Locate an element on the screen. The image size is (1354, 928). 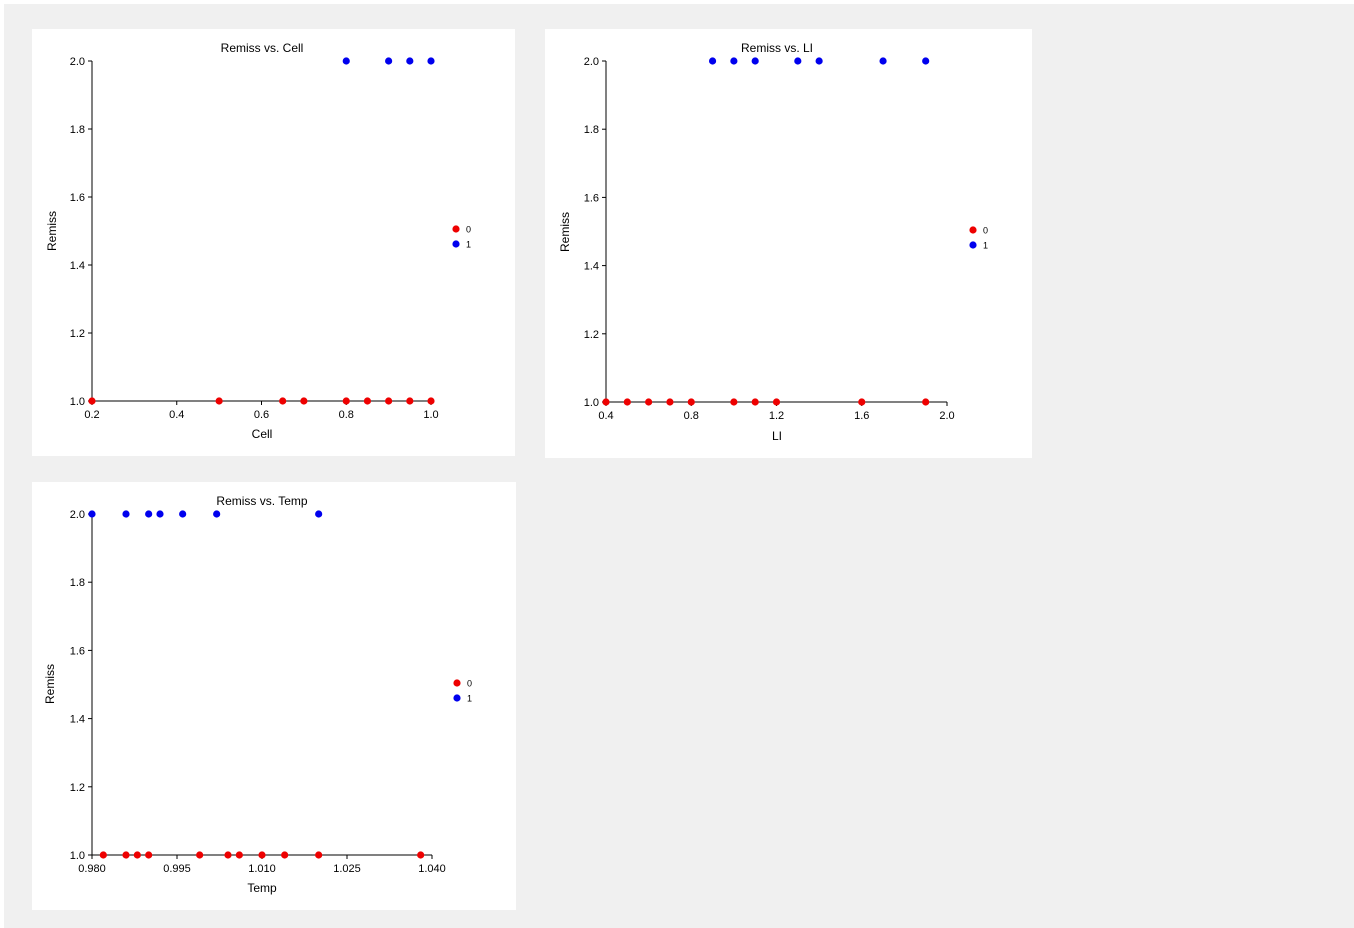
x-tick-label: 2.0 is located at coordinates (946, 416).